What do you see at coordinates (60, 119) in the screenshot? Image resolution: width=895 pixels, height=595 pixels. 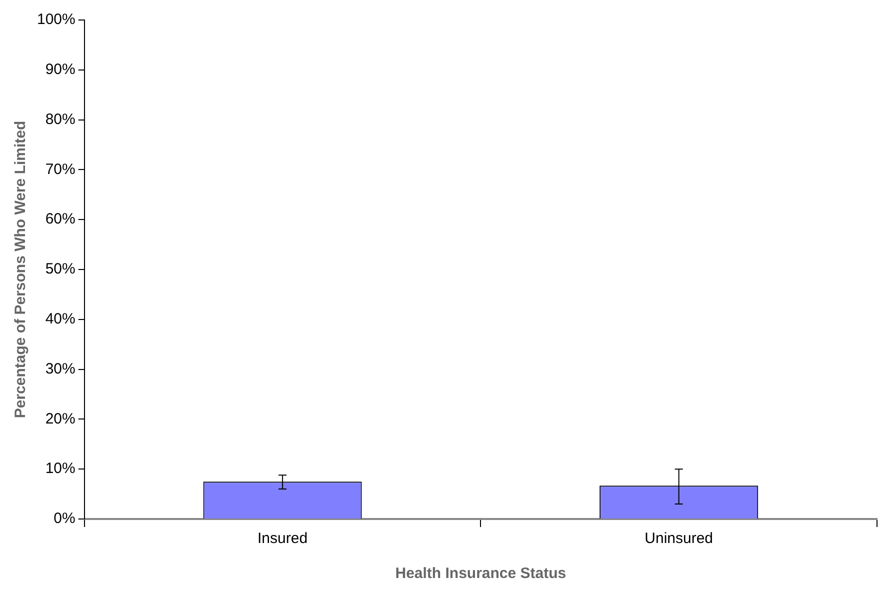 I see `y-tick-label: 80%` at bounding box center [60, 119].